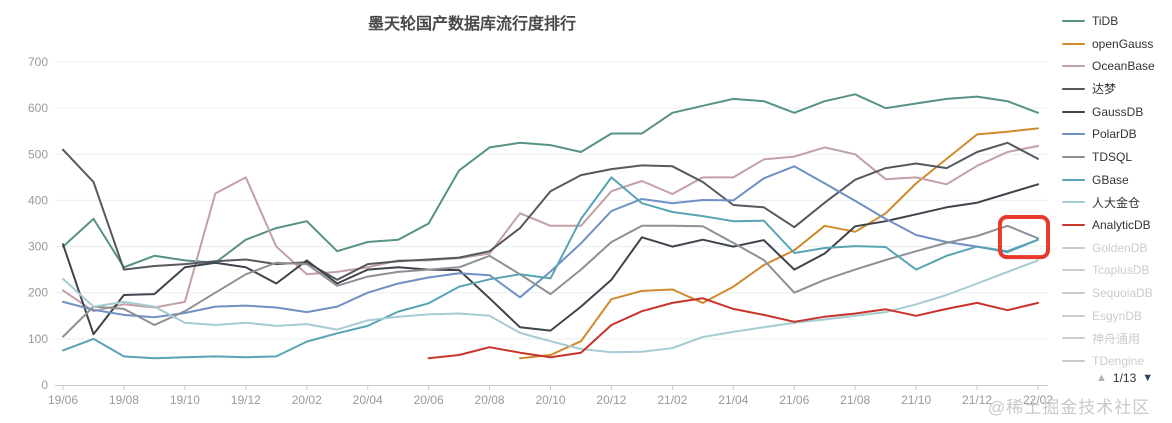 The image size is (1172, 423). Describe the element at coordinates (44, 385) in the screenshot. I see `y-axis-tick-label: 0` at that location.